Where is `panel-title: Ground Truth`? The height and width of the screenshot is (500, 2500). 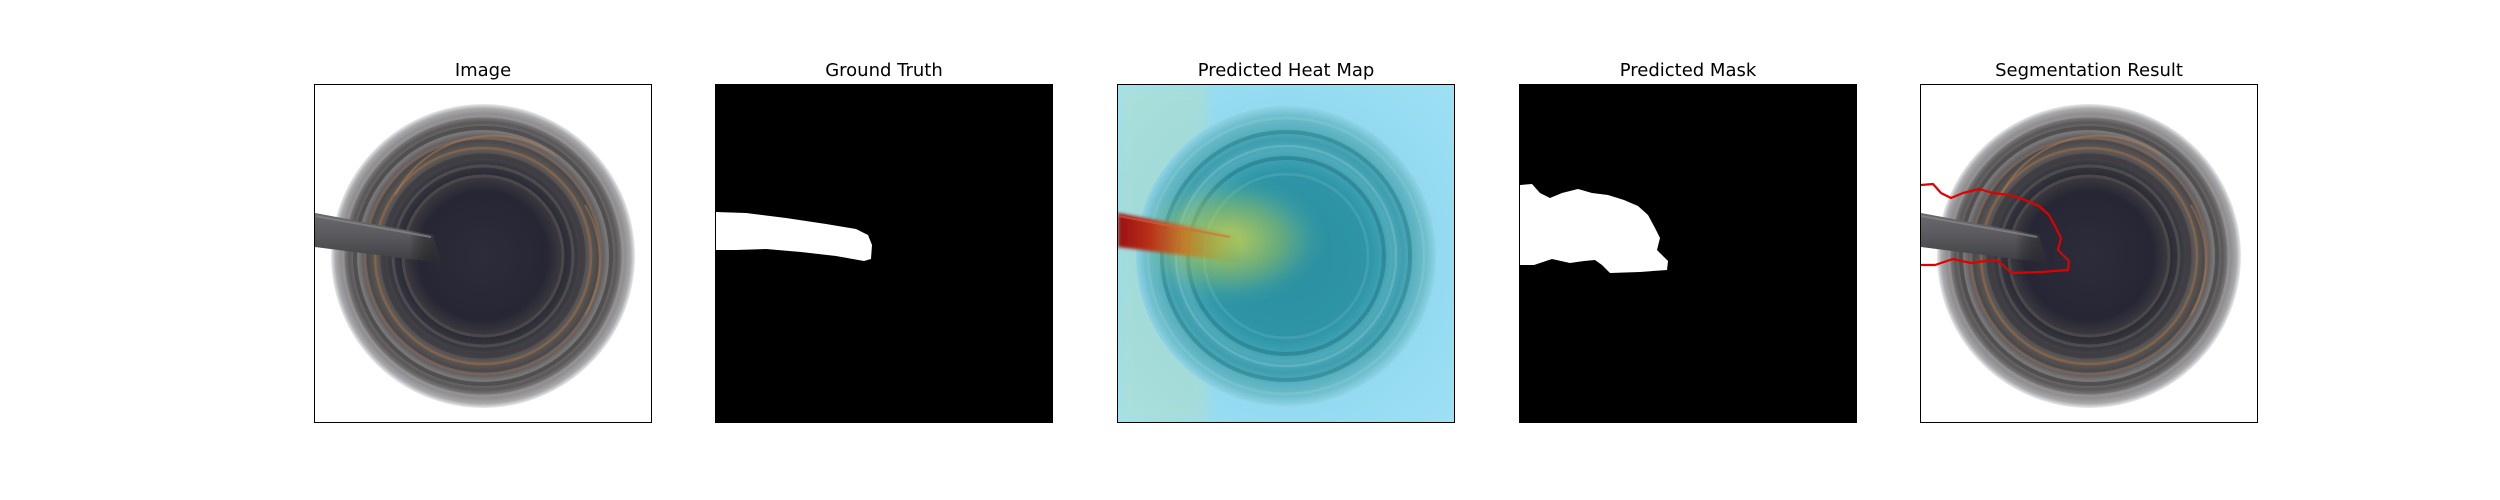 panel-title: Ground Truth is located at coordinates (884, 70).